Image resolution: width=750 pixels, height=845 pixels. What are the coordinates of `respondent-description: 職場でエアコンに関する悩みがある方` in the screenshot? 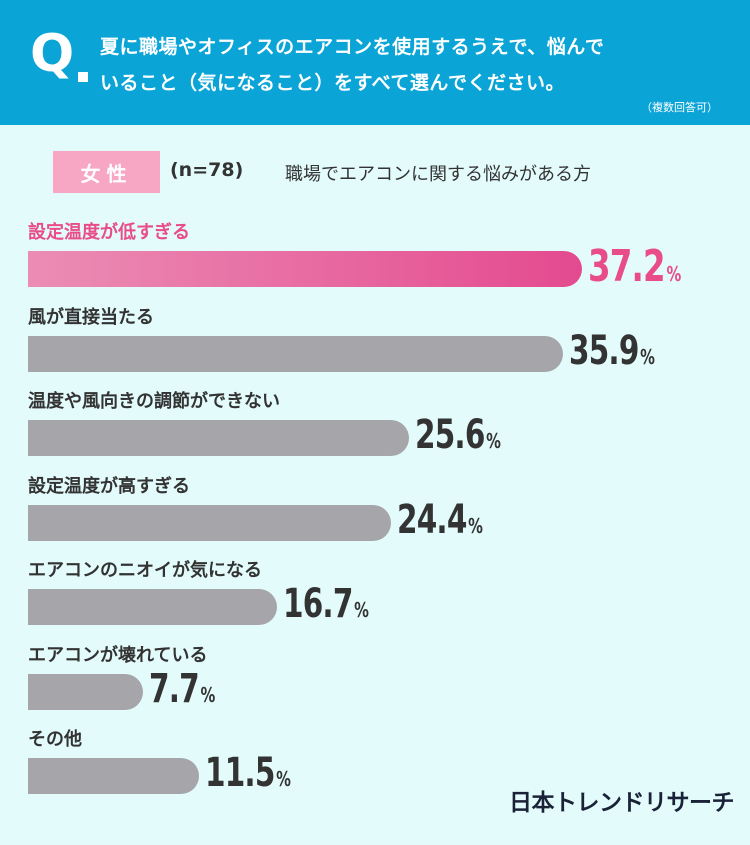 It's located at (438, 174).